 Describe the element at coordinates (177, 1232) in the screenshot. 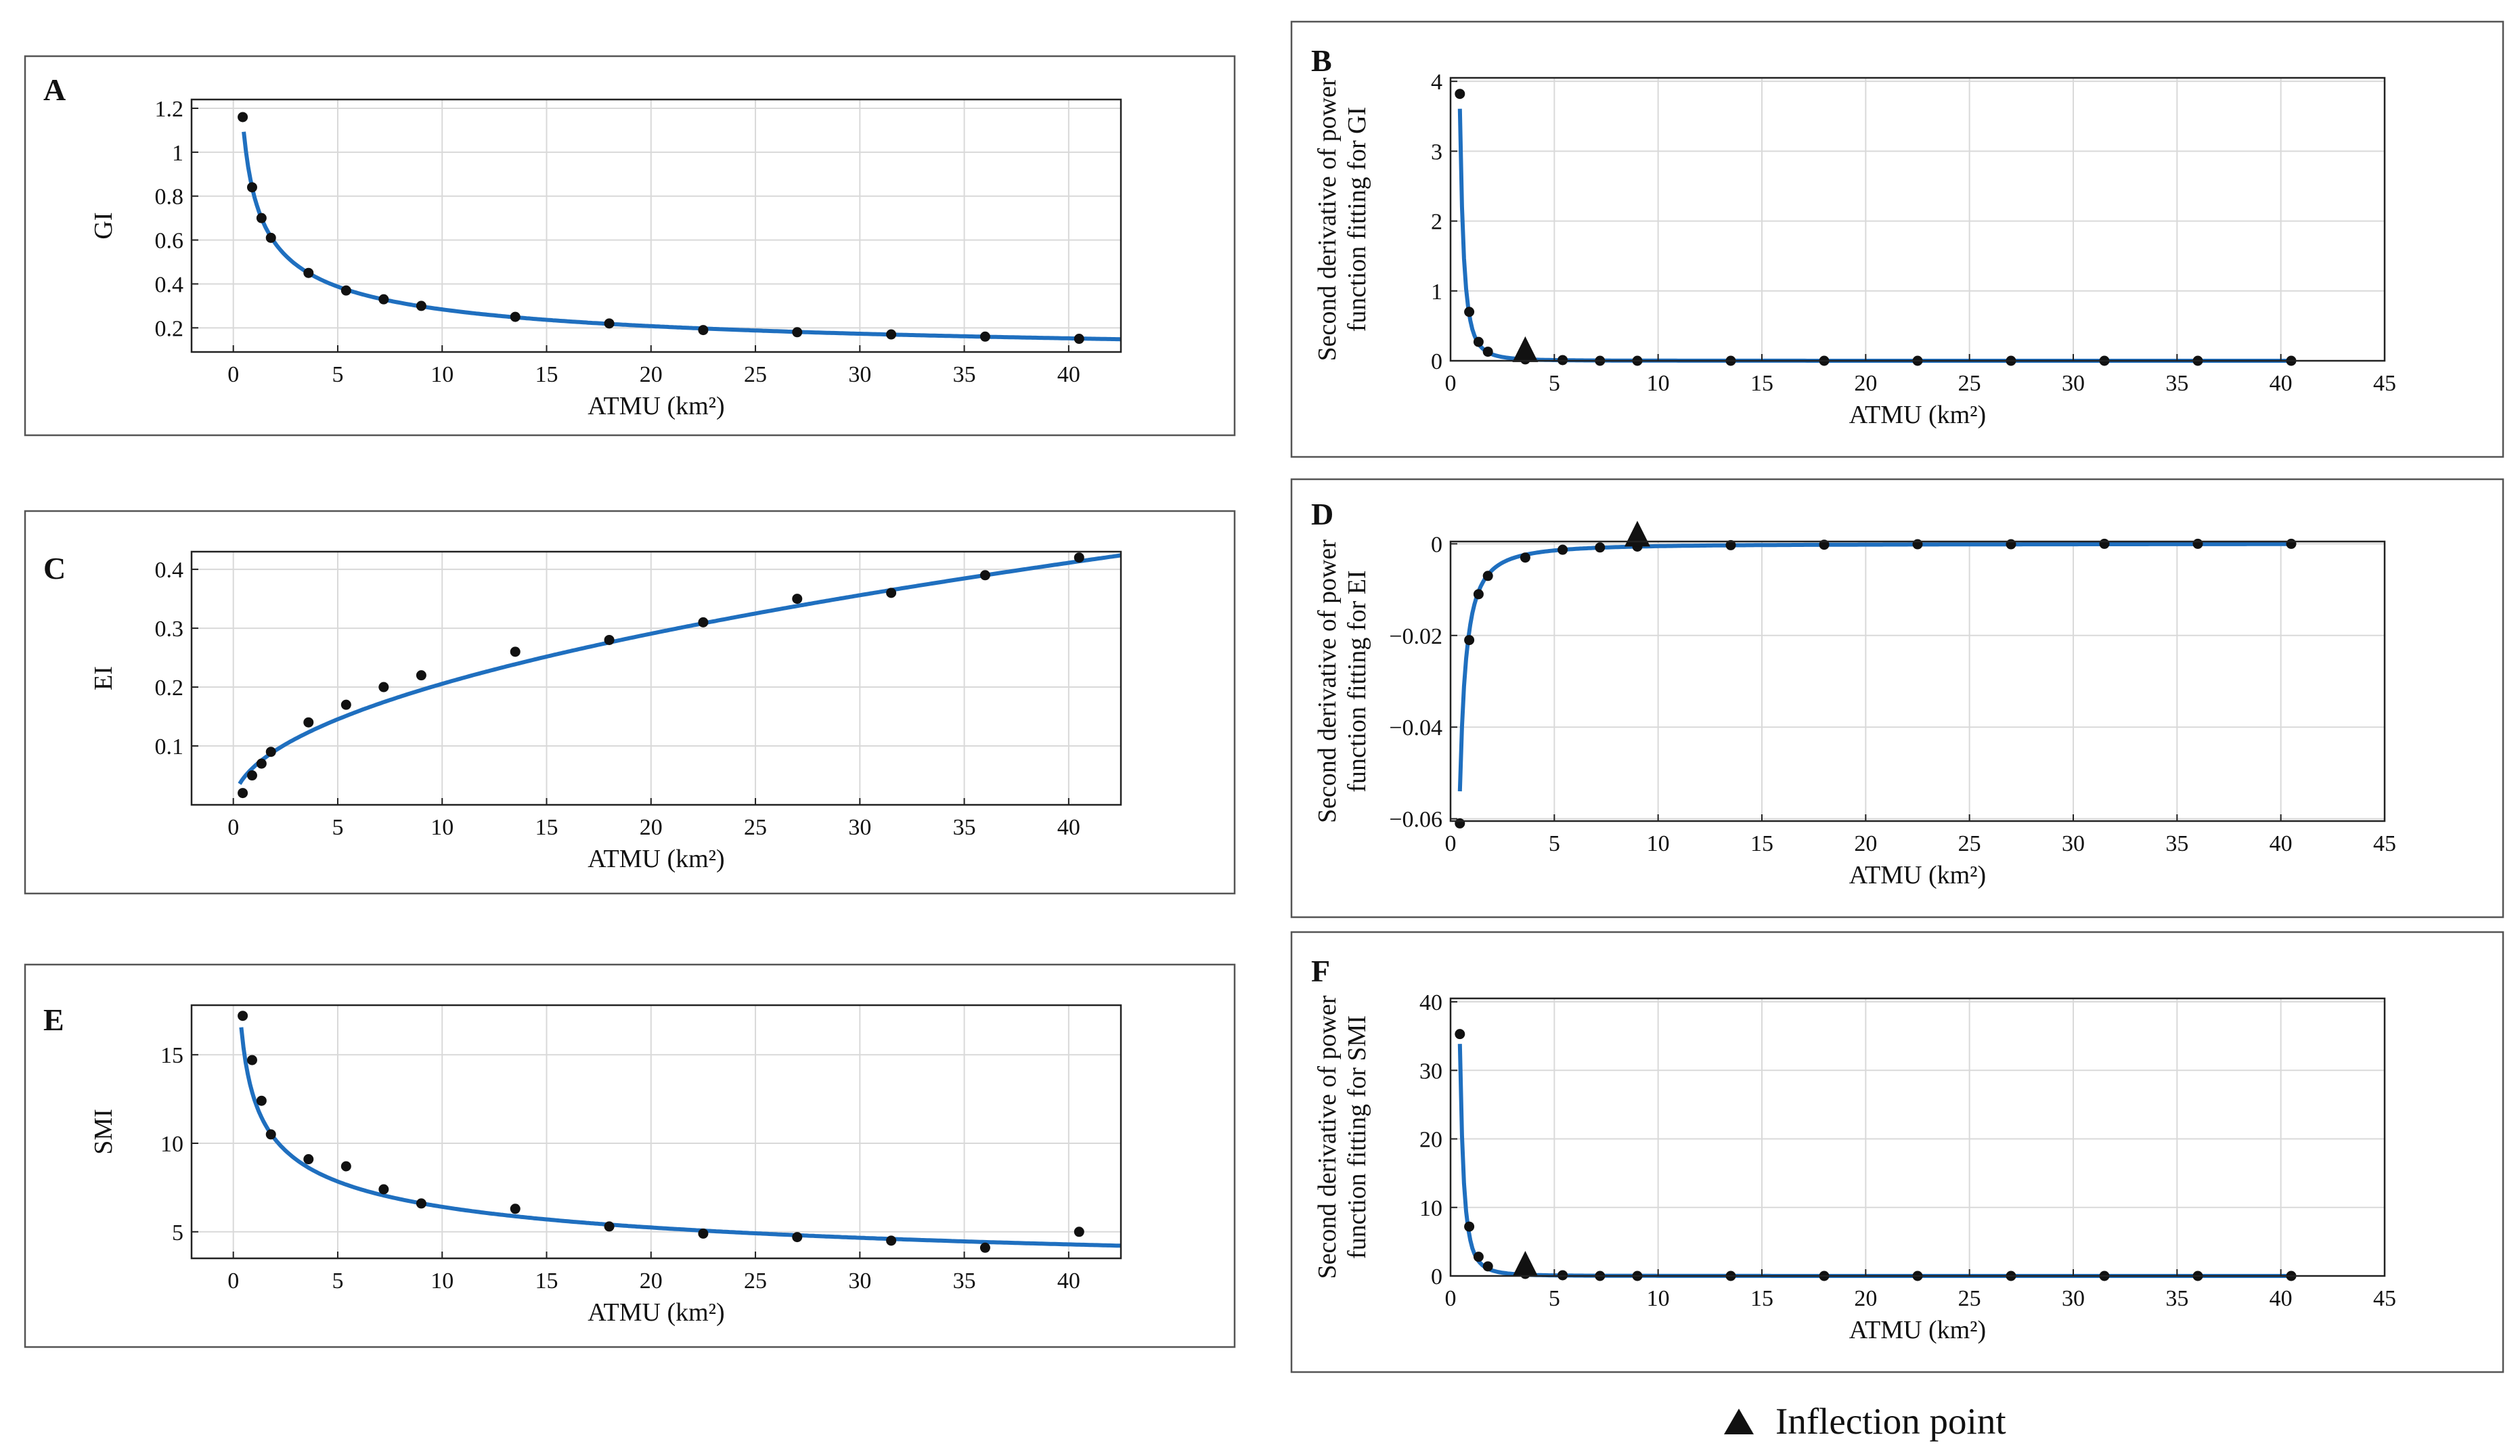

I see `y-tick-label: 5` at that location.